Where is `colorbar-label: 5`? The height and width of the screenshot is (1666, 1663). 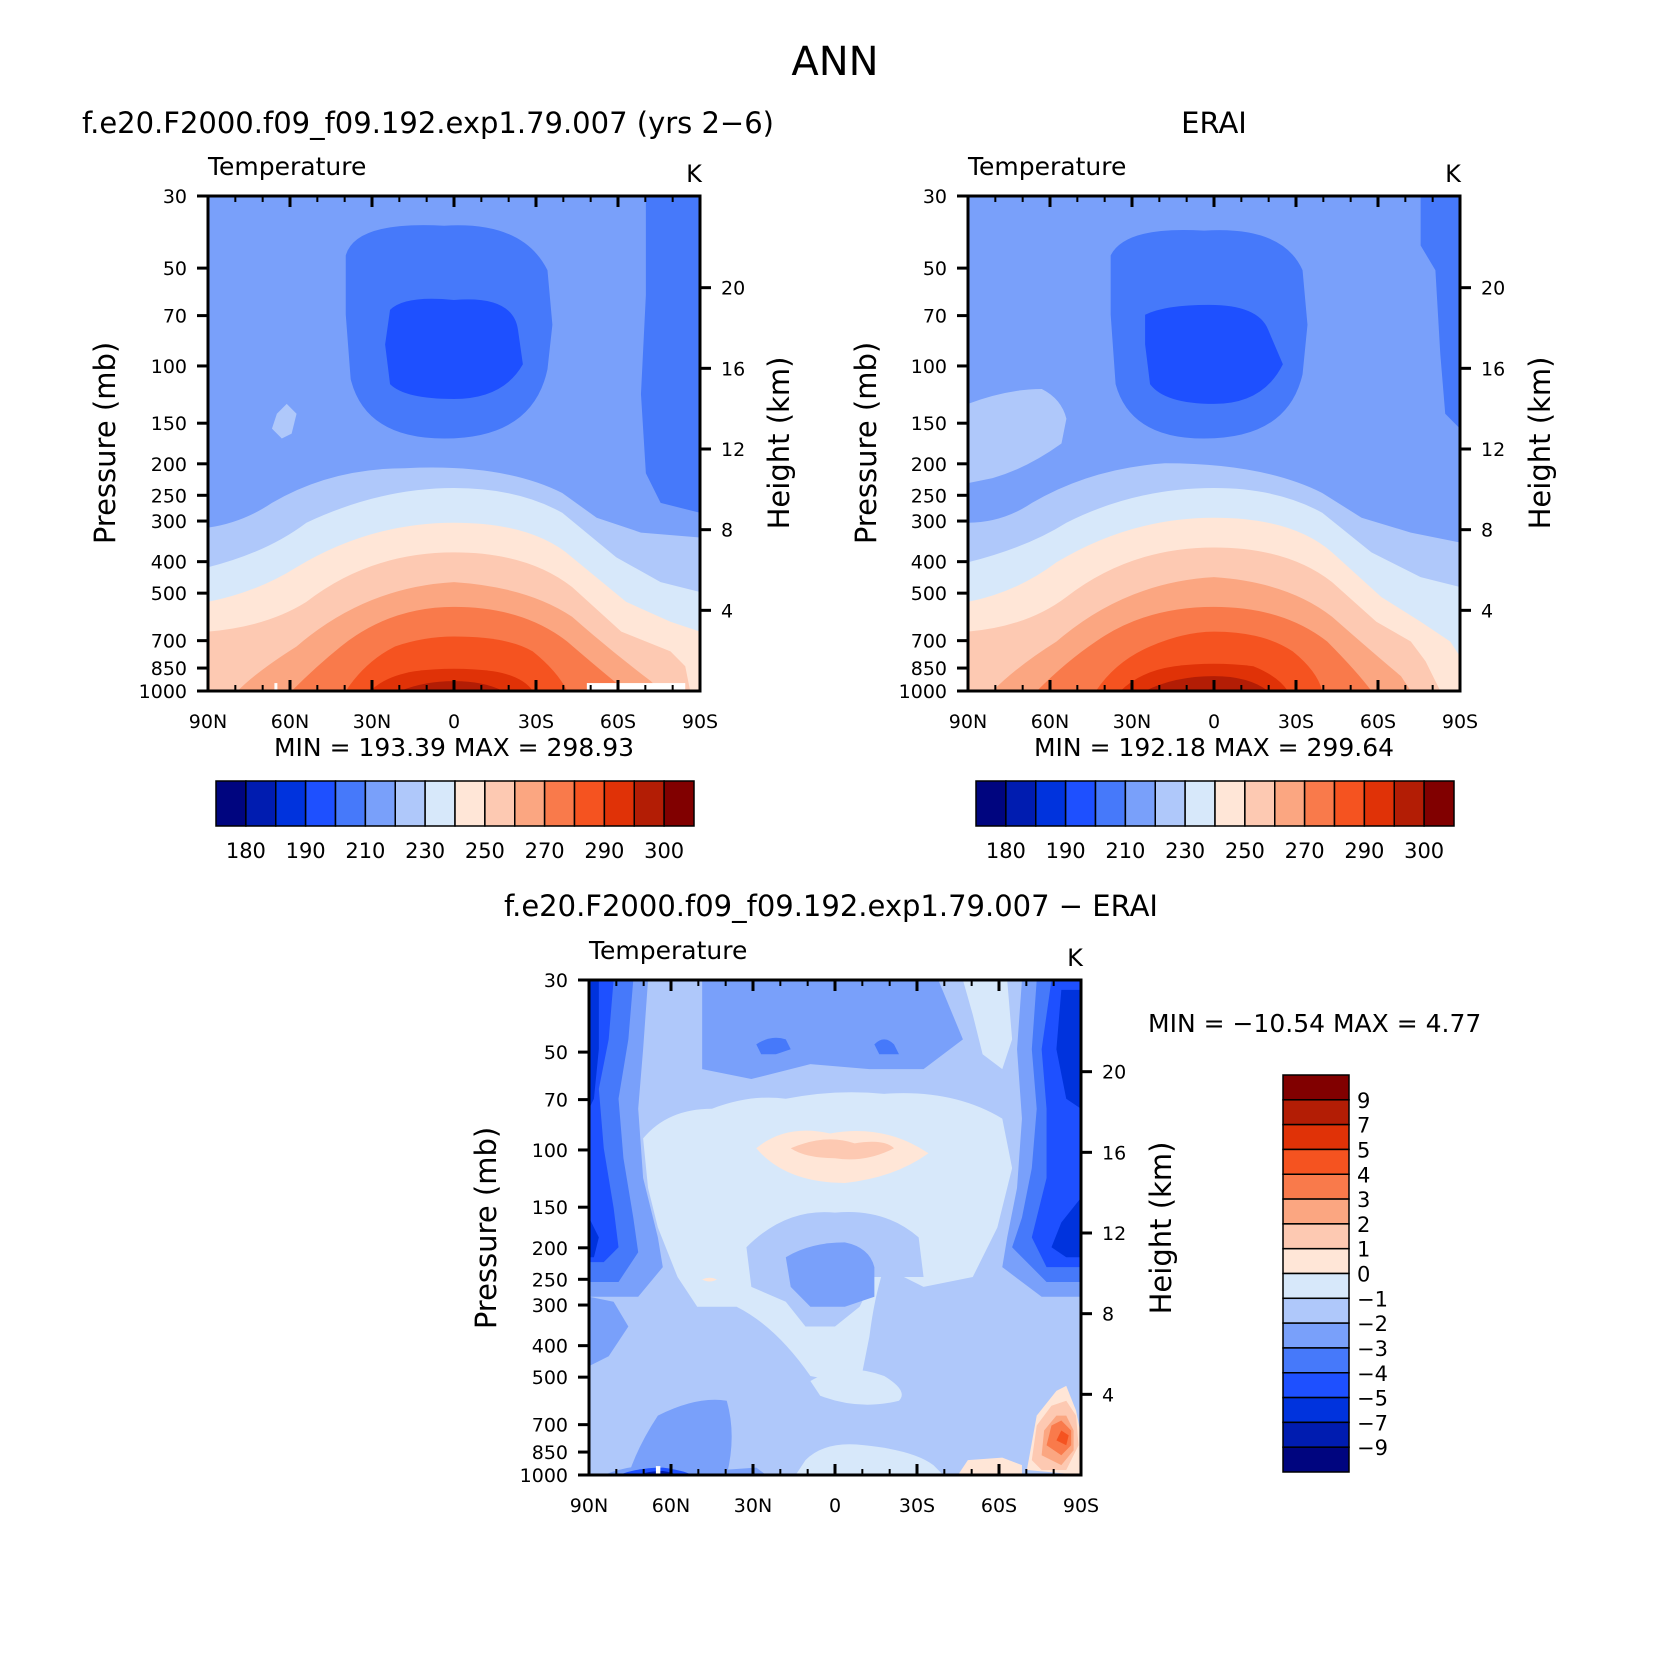 colorbar-label: 5 is located at coordinates (1363, 1150).